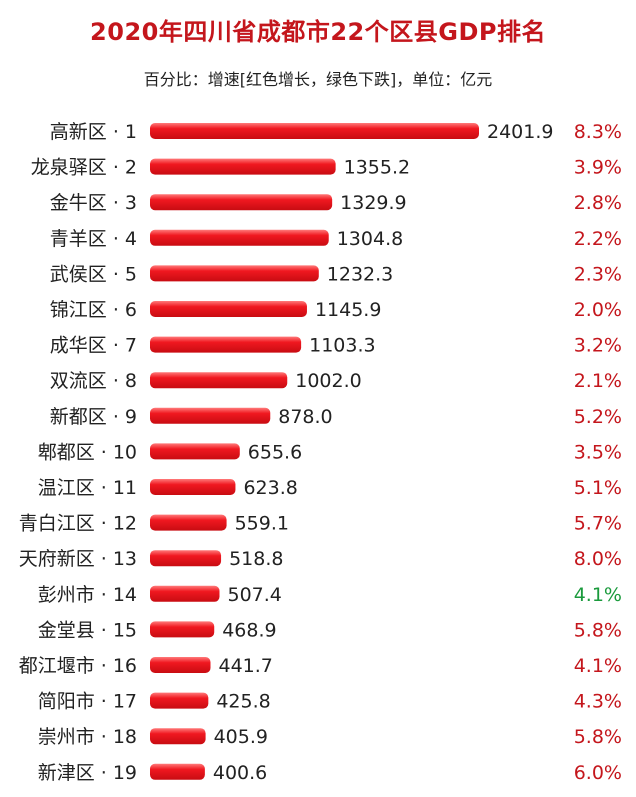 The width and height of the screenshot is (636, 797). Describe the element at coordinates (598, 417) in the screenshot. I see `growth-label: 5.2%` at that location.